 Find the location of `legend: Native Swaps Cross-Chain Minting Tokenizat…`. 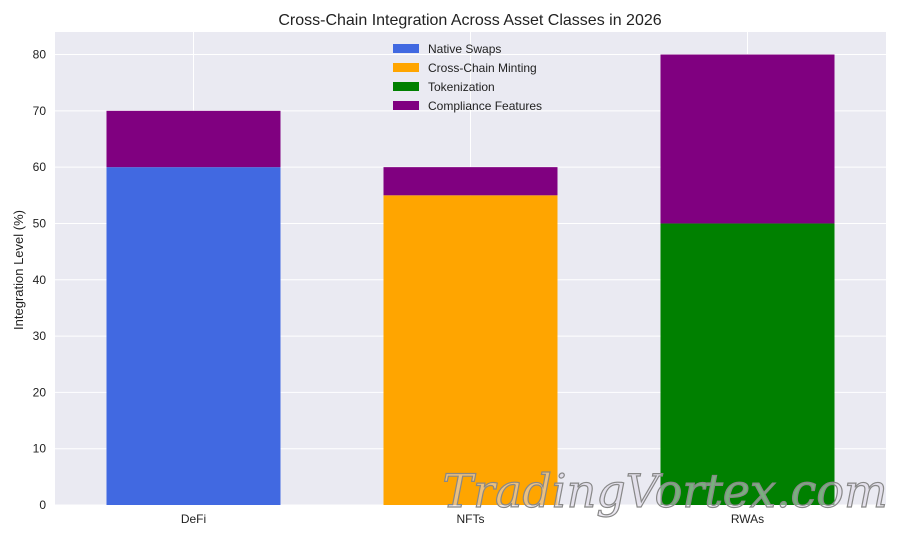

legend: Native Swaps Cross-Chain Minting Tokenizat… is located at coordinates (467, 77).